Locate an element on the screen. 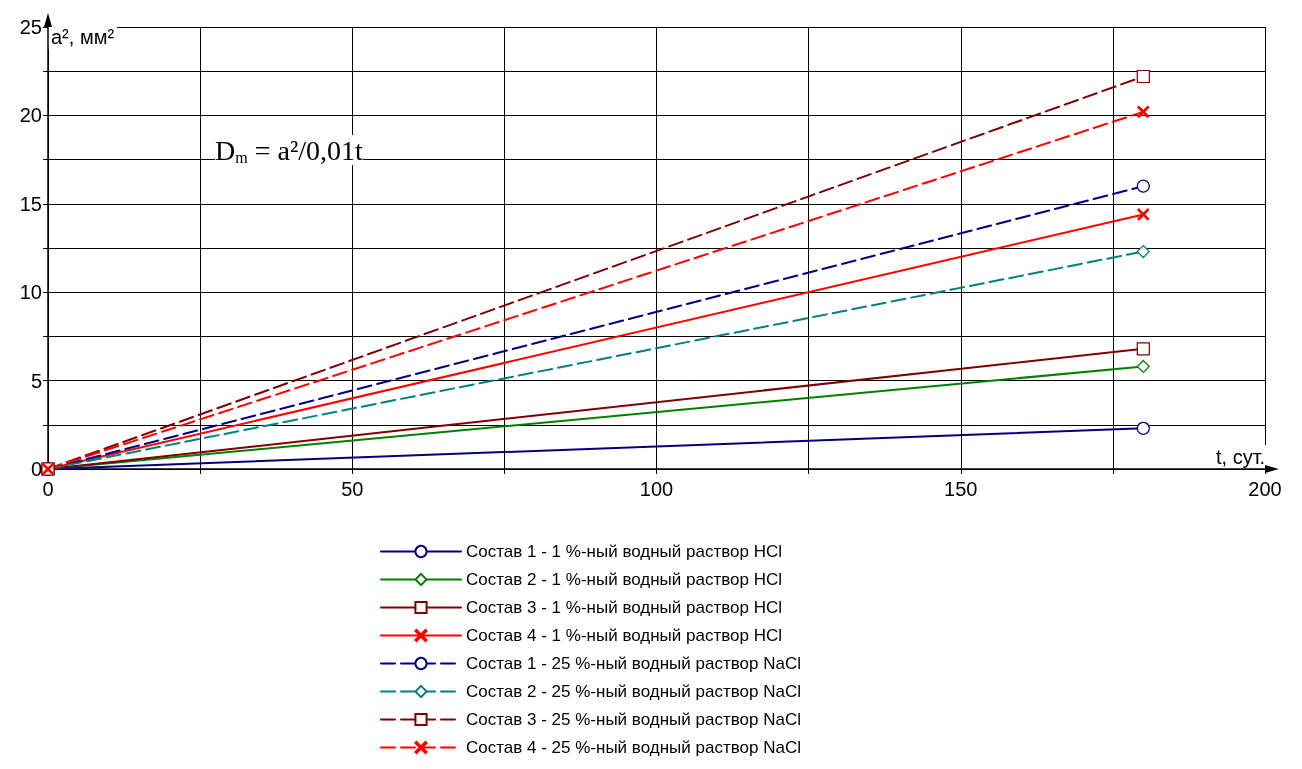  legend-label: Состав 1 - 25 %-ный водный раствор NaCl is located at coordinates (633, 663).